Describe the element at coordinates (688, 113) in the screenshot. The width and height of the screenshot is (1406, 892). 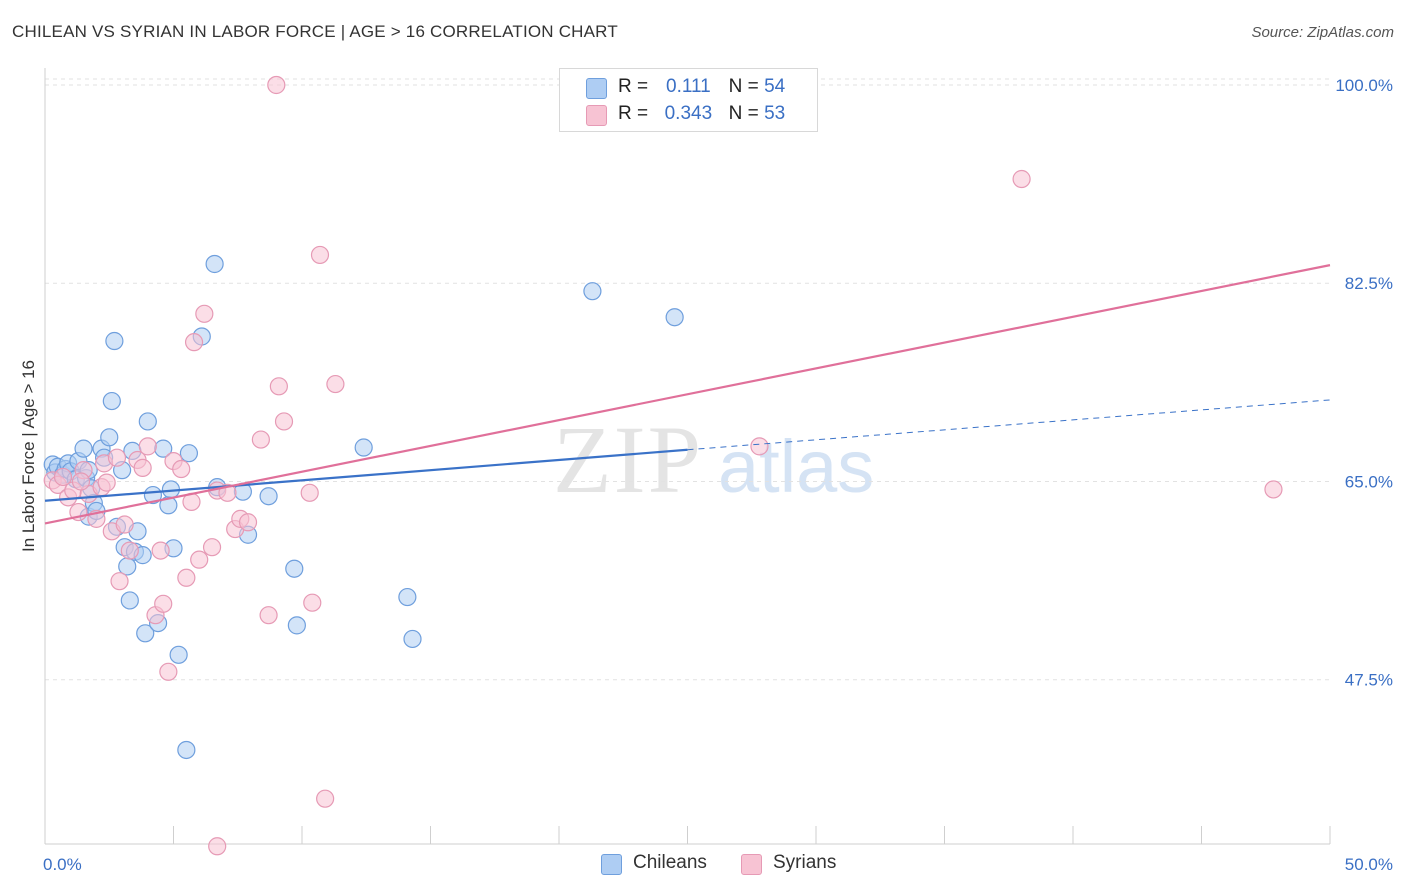
I see `legend-r-value: 0.343` at that location.